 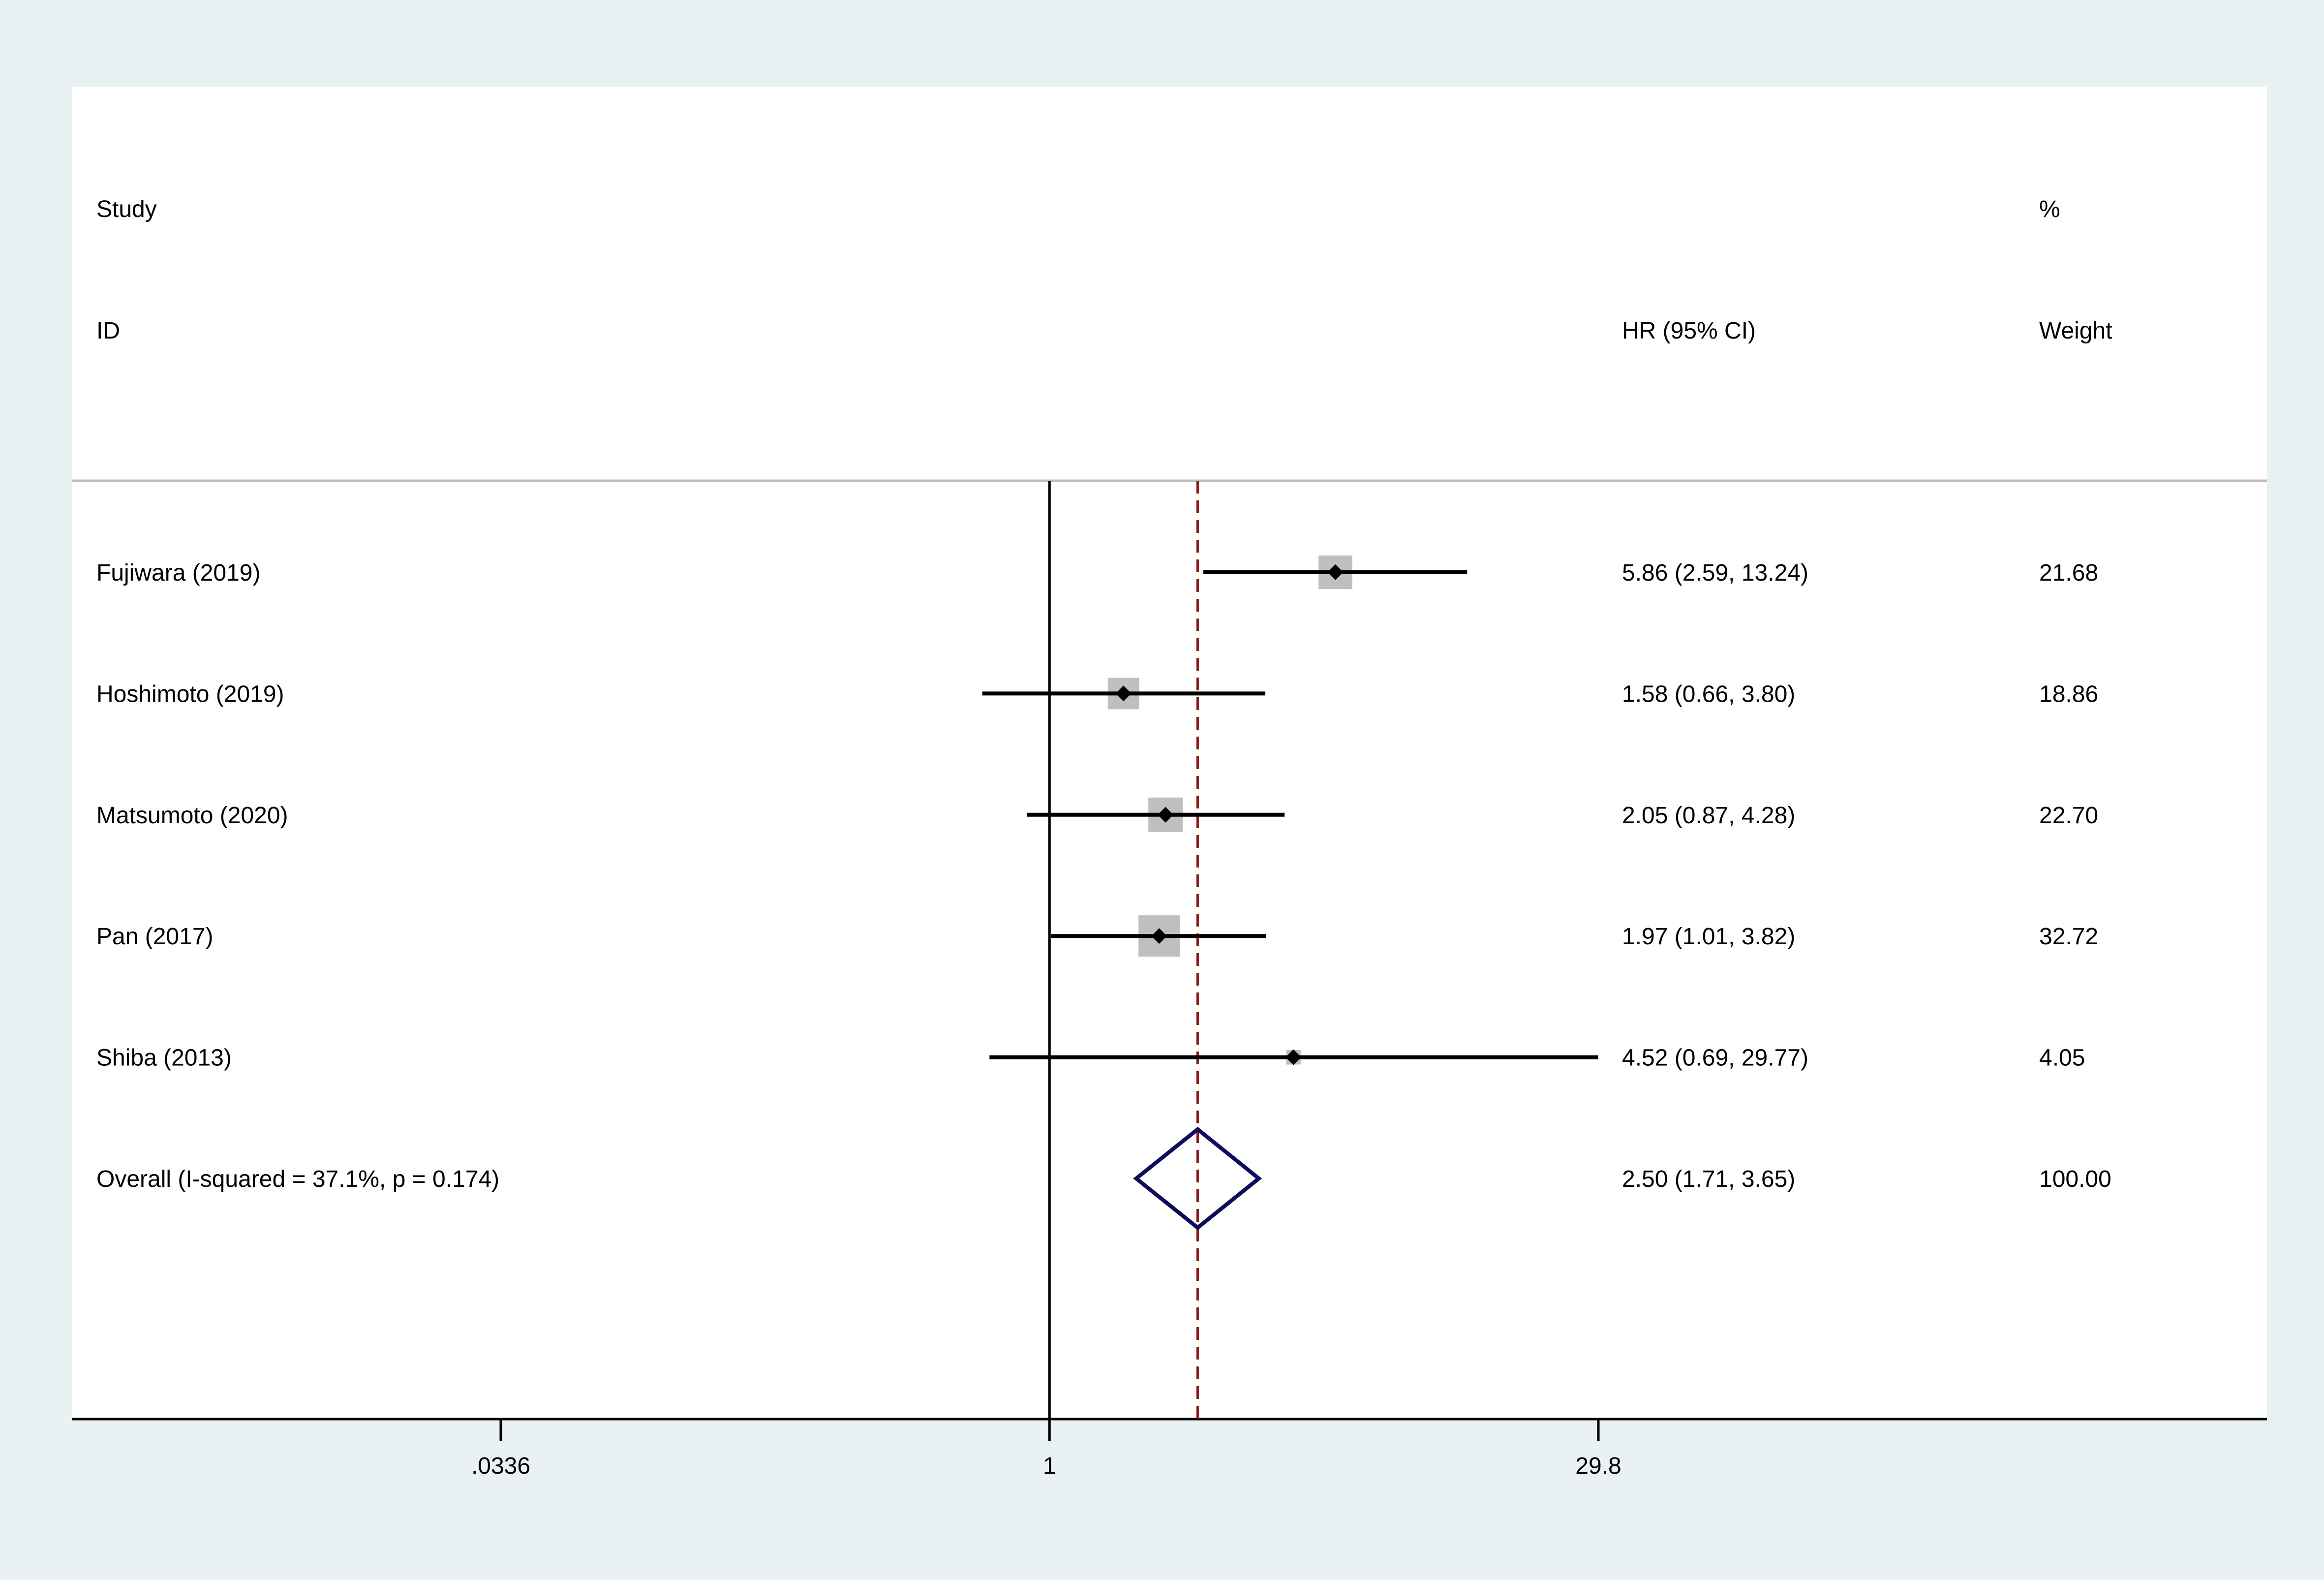 I want to click on x-tick-label: .0336, so click(x=500, y=1466).